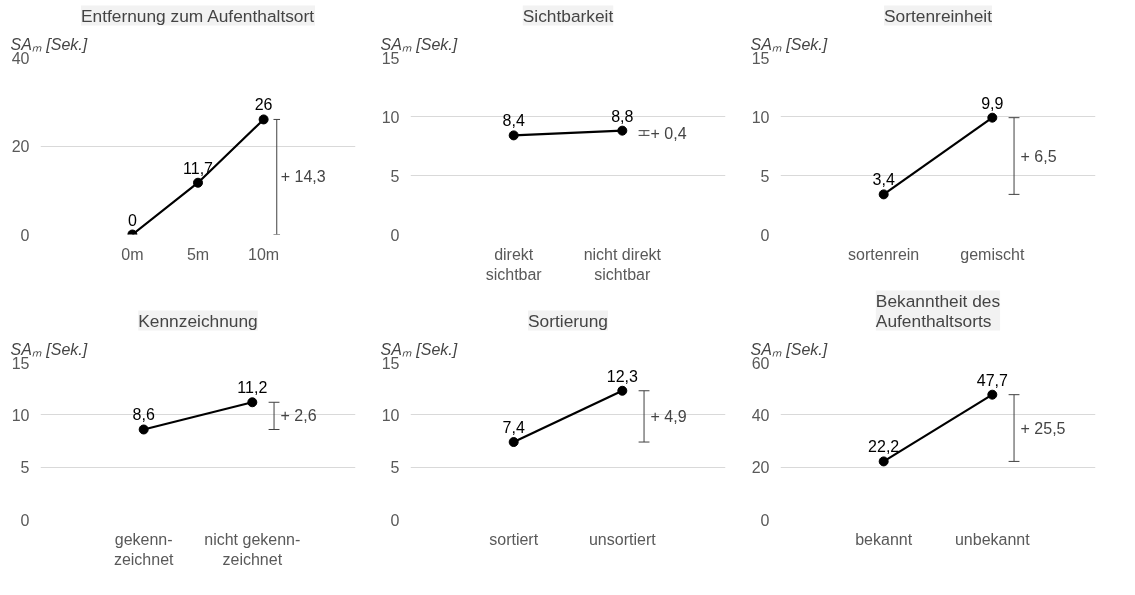 The height and width of the screenshot is (595, 1135). Describe the element at coordinates (197, 15) in the screenshot. I see `chart-title: Entfernung zum Aufenthaltsort` at that location.